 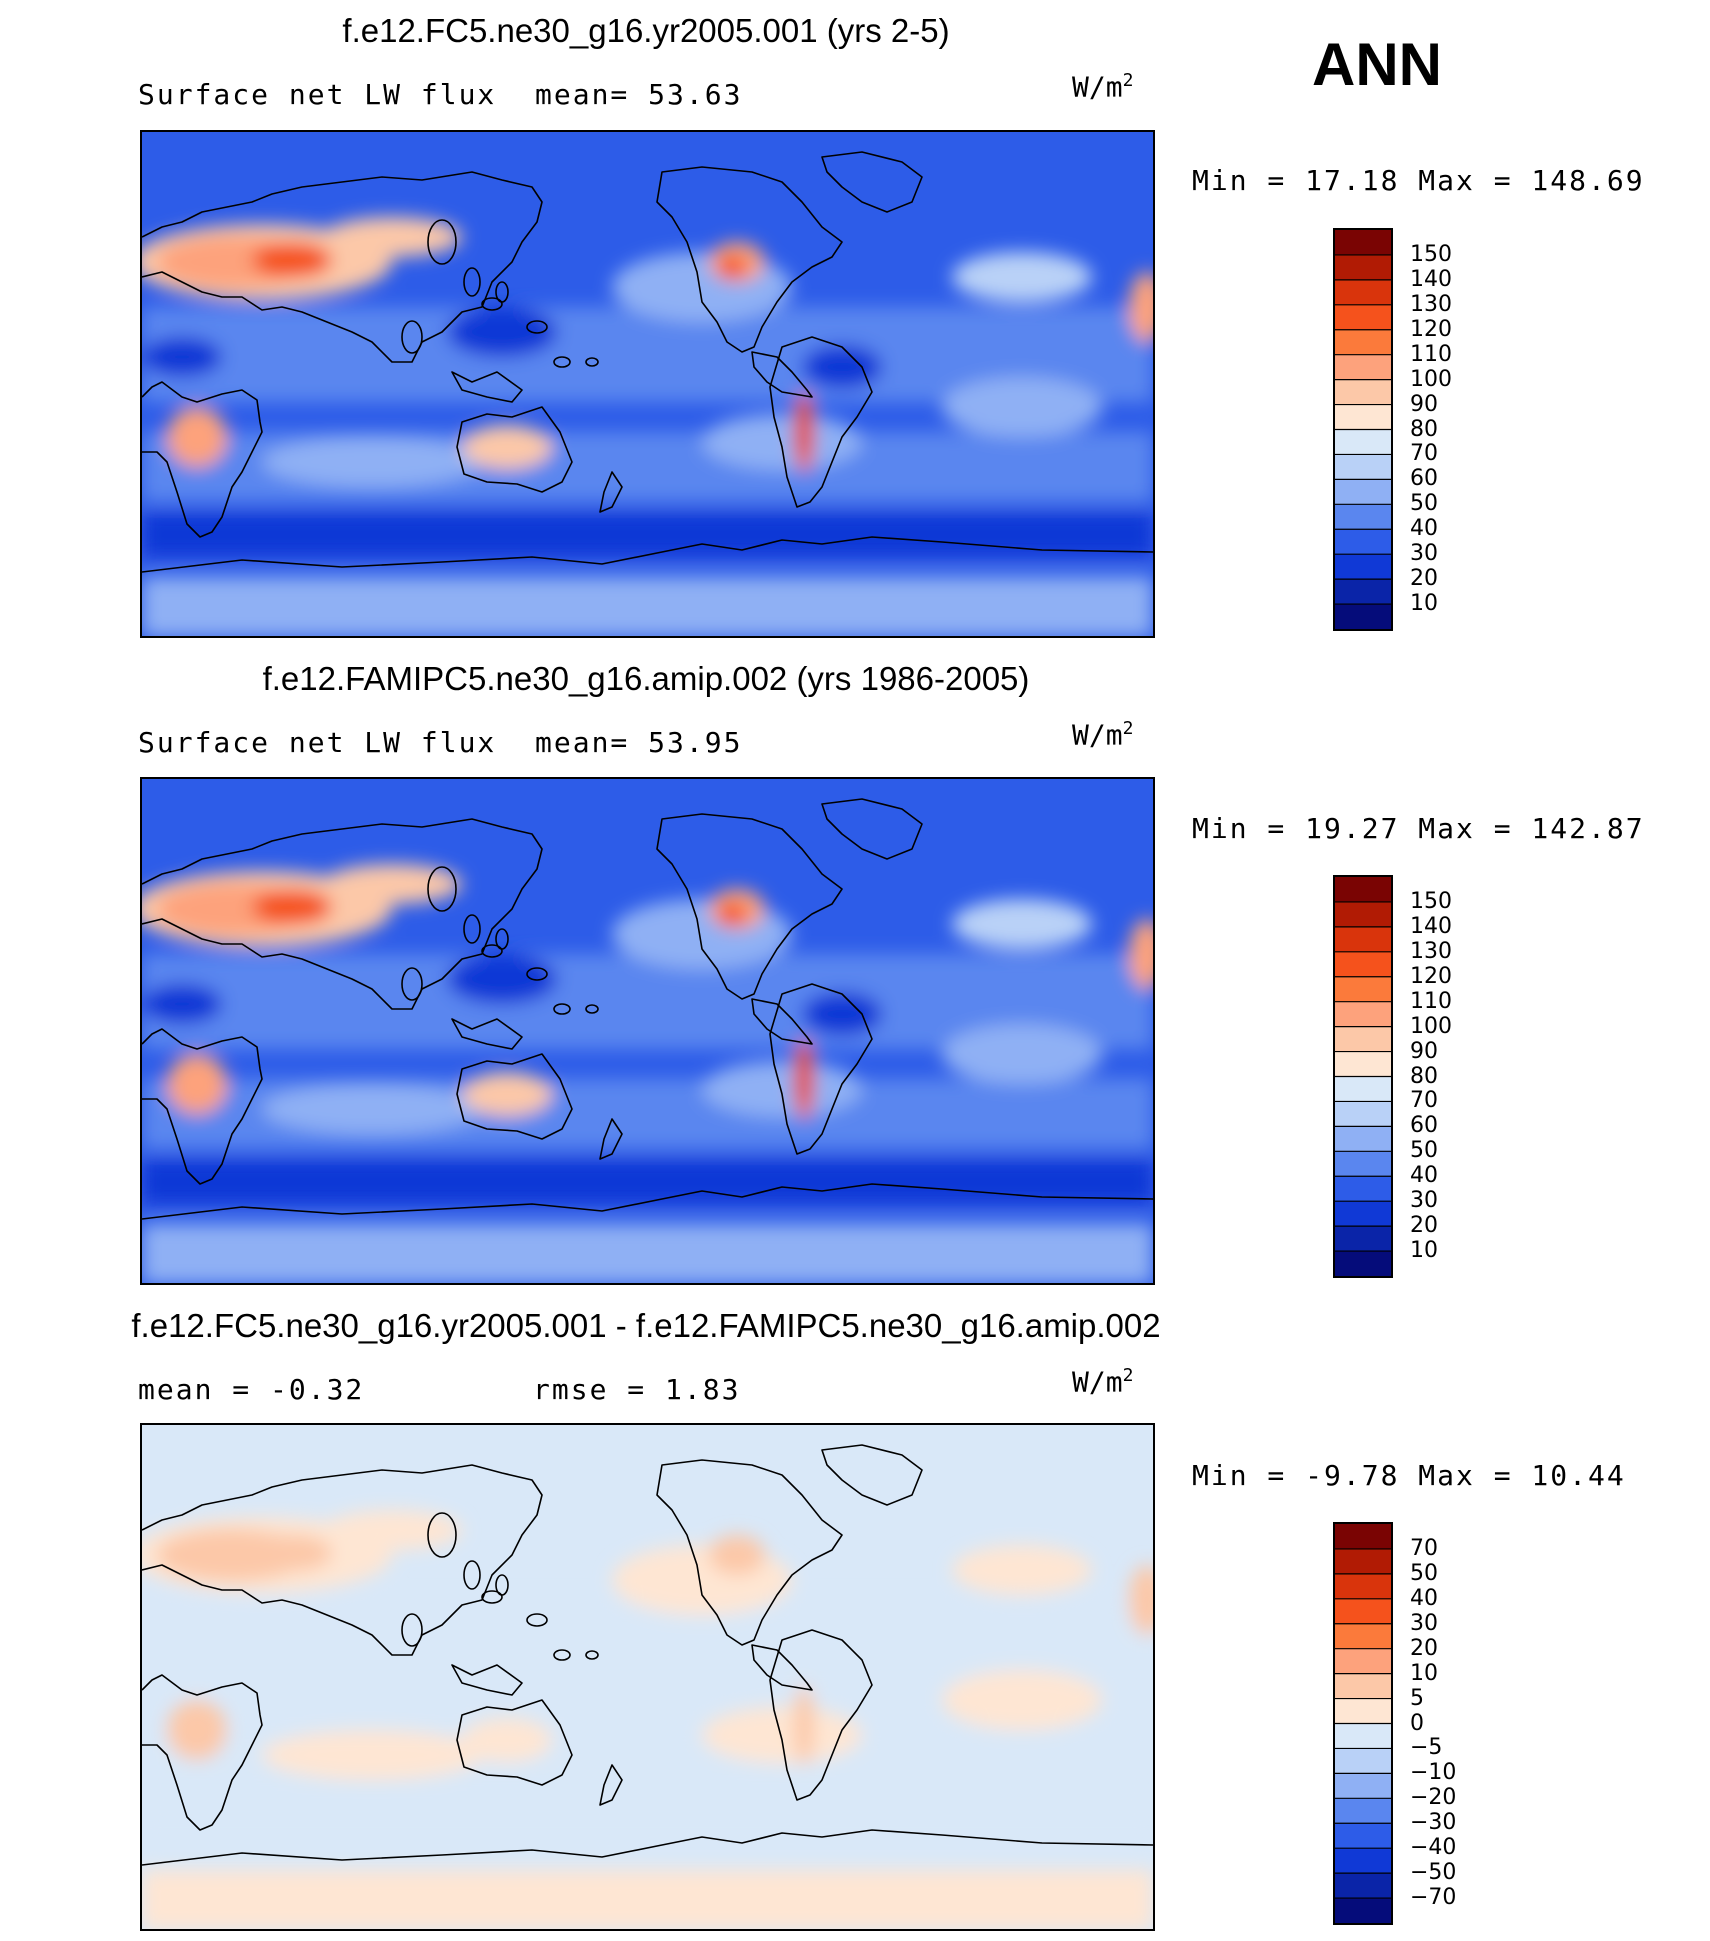 I want to click on colorbar-tick-label: 120, so click(x=1431, y=329).